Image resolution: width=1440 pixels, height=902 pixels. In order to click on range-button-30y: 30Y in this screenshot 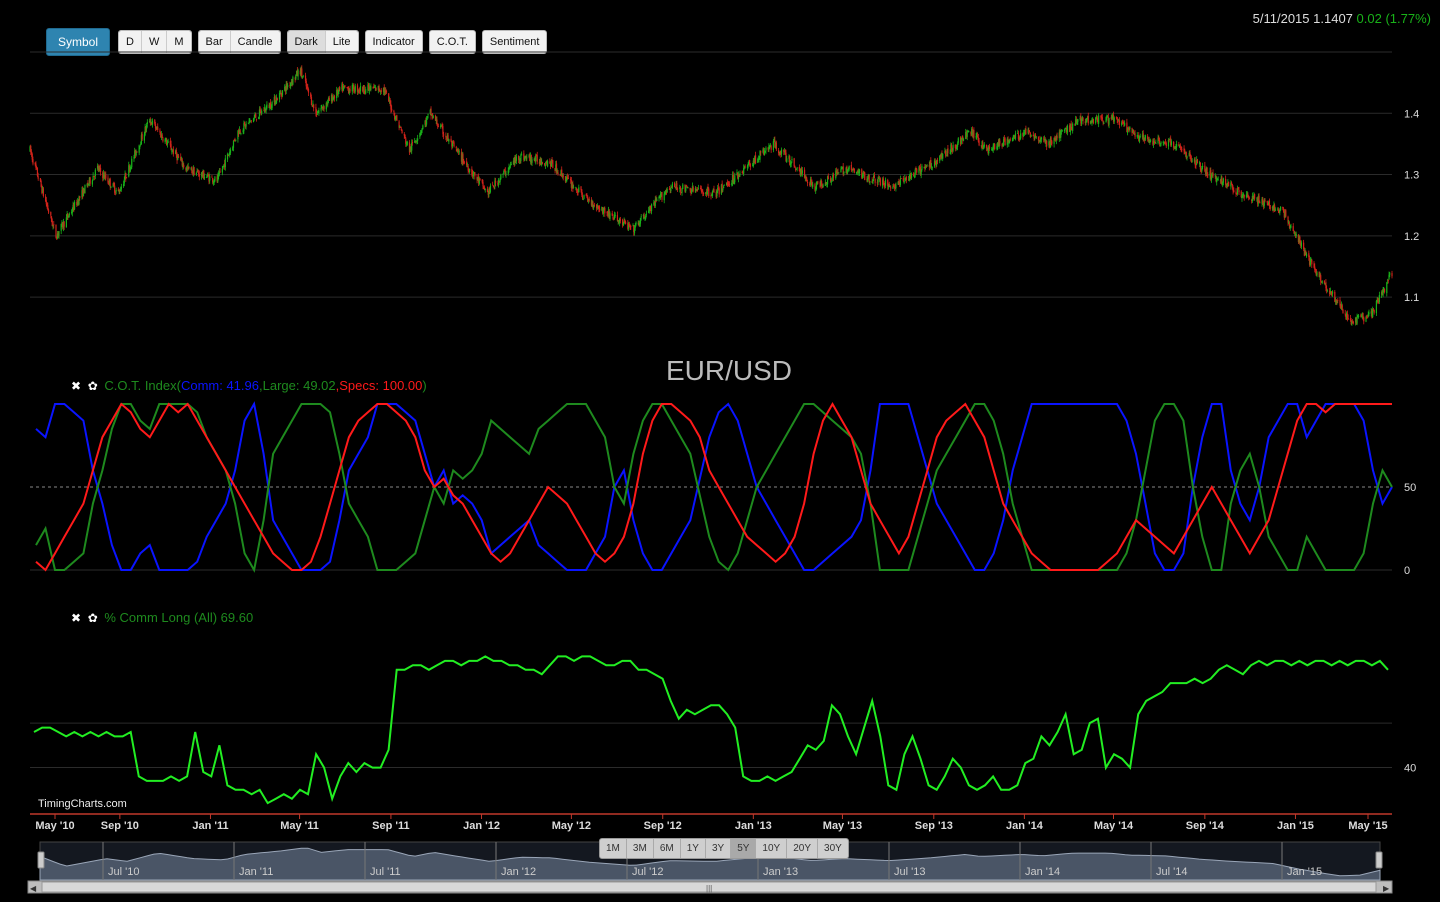, I will do `click(833, 848)`.